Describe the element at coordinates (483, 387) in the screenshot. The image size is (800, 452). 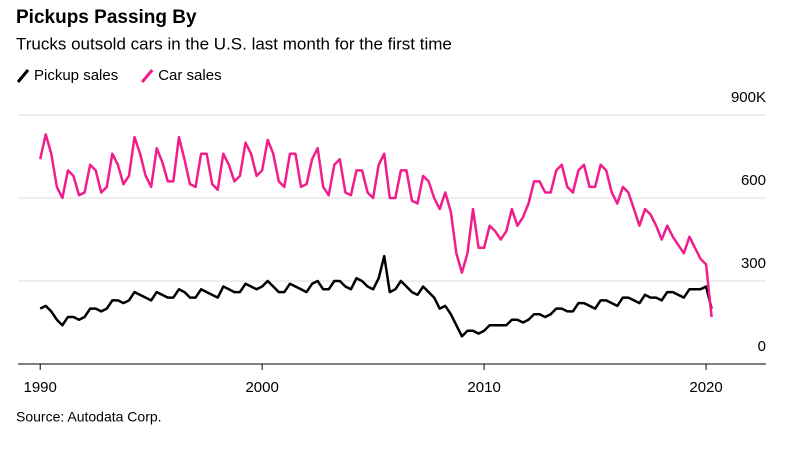
I see `x-tick-label: 2010` at that location.